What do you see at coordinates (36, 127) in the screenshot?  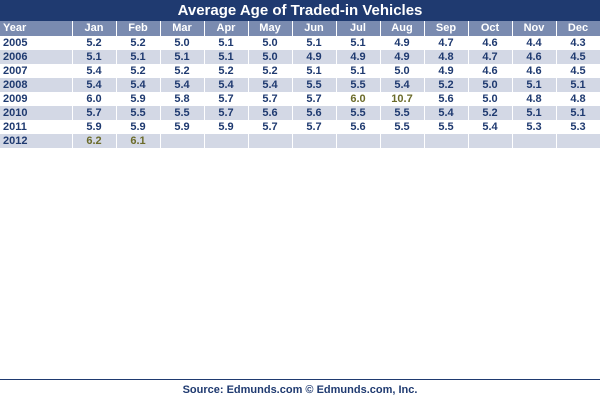 I see `year-cell: 2011` at bounding box center [36, 127].